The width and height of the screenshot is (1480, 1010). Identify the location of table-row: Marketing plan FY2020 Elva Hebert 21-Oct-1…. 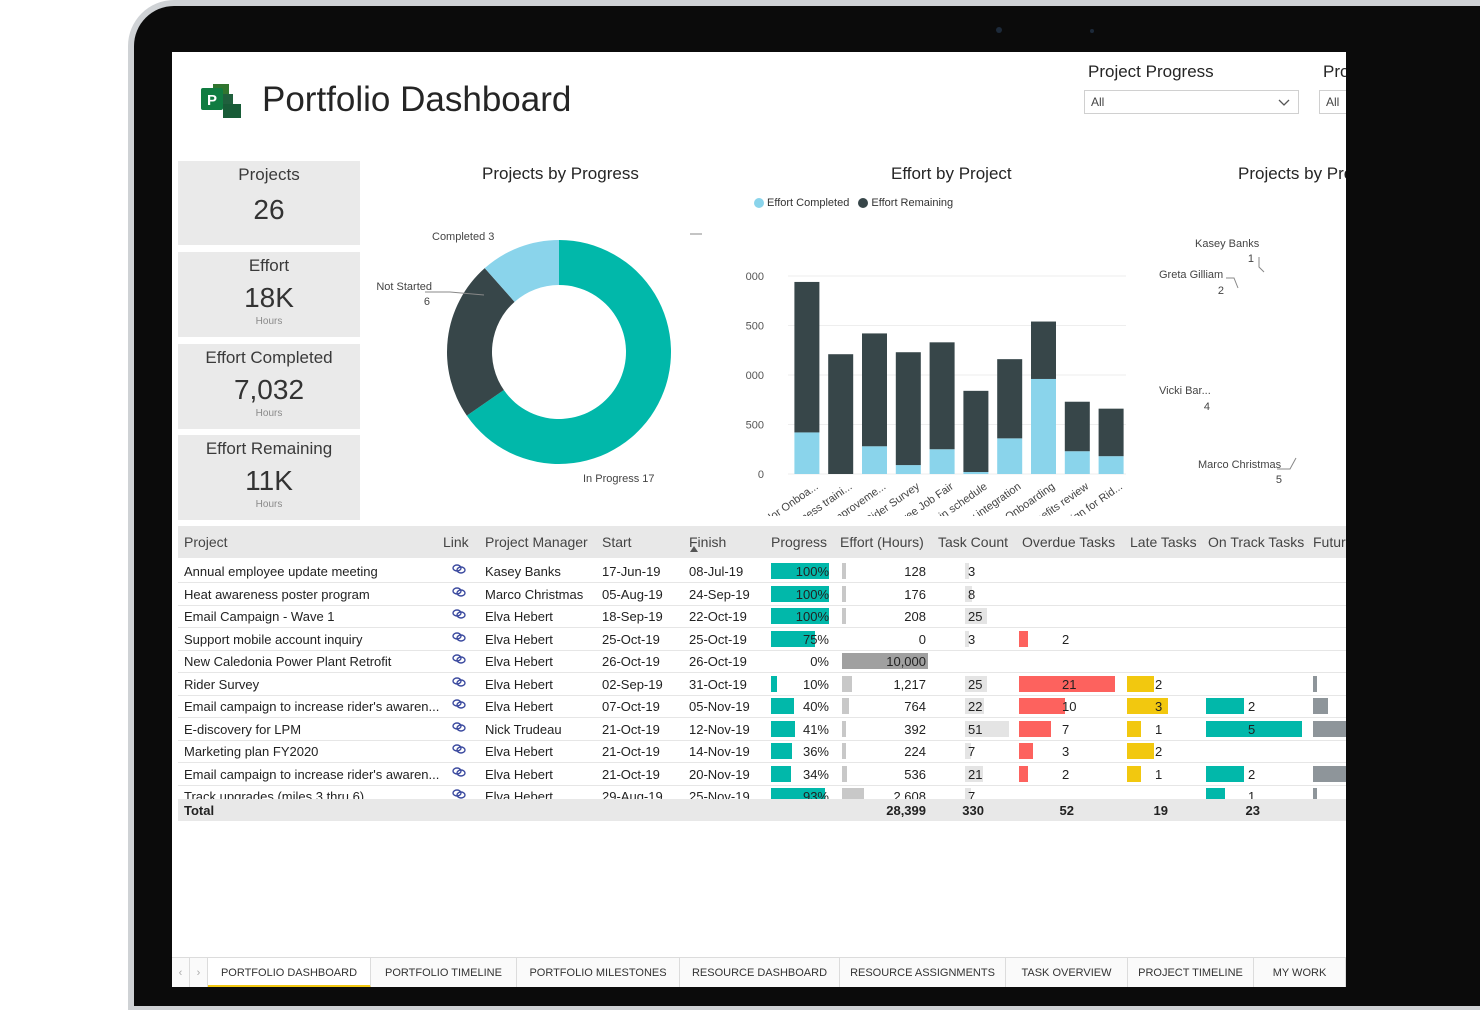
(762, 751).